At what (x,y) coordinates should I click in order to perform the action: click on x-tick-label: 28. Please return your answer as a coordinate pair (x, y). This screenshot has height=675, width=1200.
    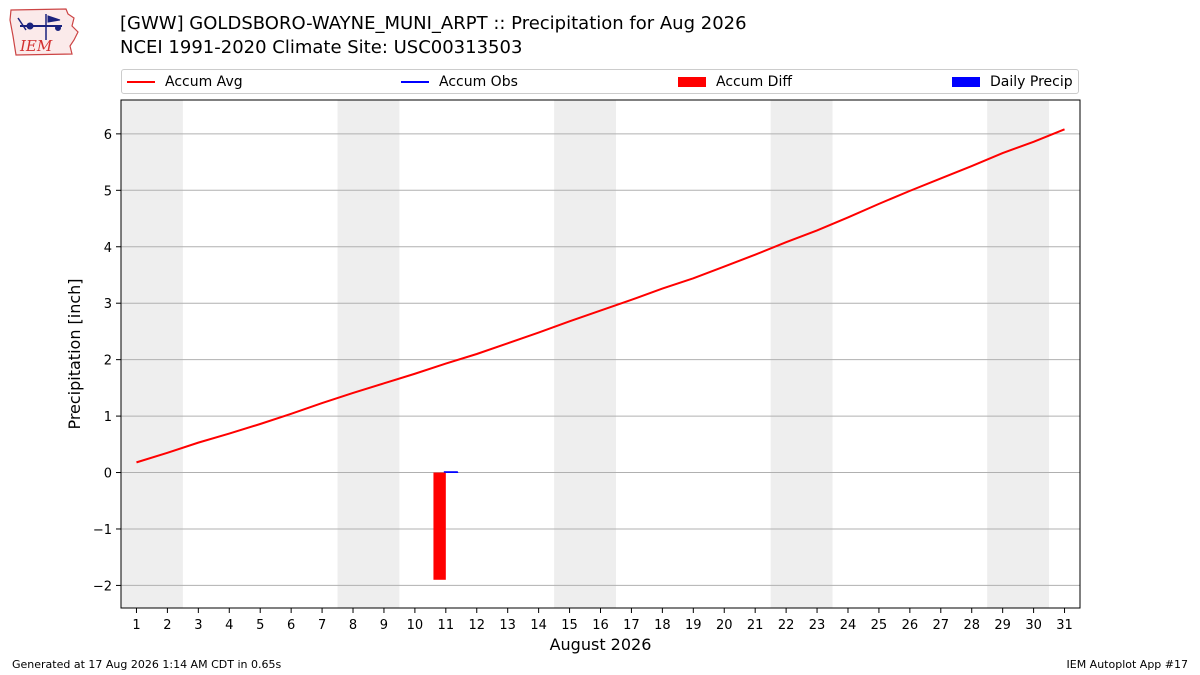
    Looking at the image, I should click on (971, 625).